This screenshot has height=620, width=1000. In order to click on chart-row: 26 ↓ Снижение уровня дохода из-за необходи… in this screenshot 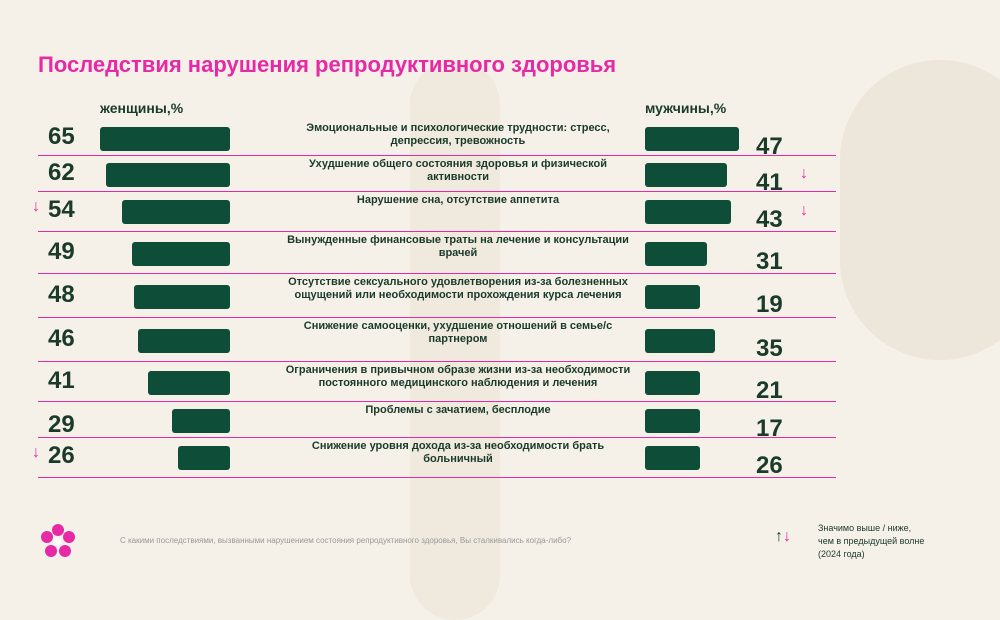, I will do `click(434, 459)`.